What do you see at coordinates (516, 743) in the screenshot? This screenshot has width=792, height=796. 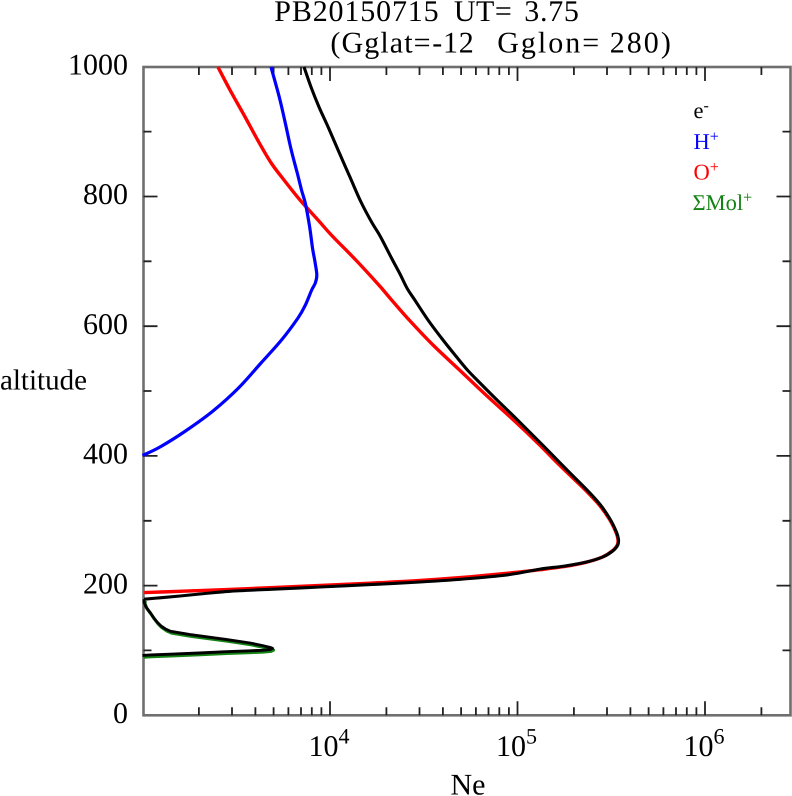 I see `svg-text: 105` at bounding box center [516, 743].